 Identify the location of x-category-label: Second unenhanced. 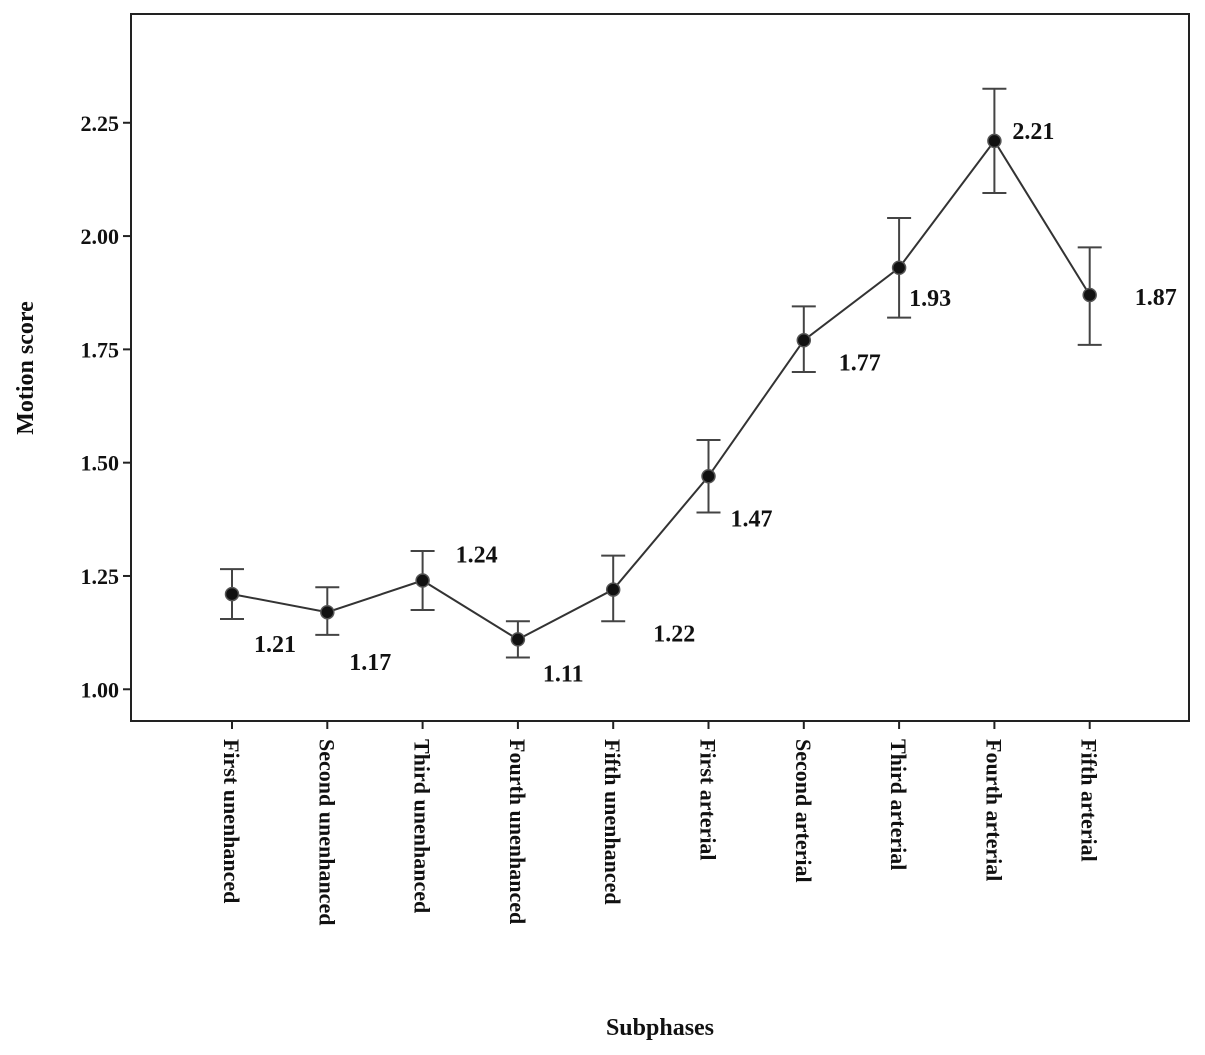
(326, 832).